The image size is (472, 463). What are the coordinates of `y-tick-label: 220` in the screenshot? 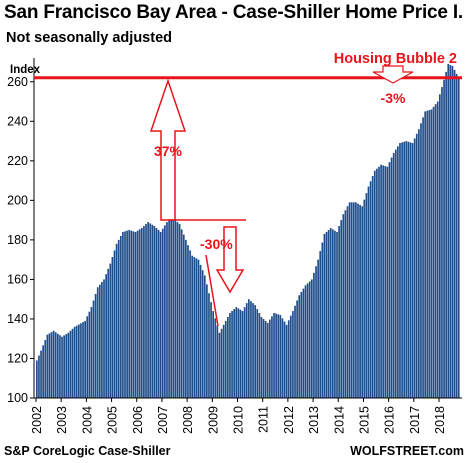 It's located at (17, 161).